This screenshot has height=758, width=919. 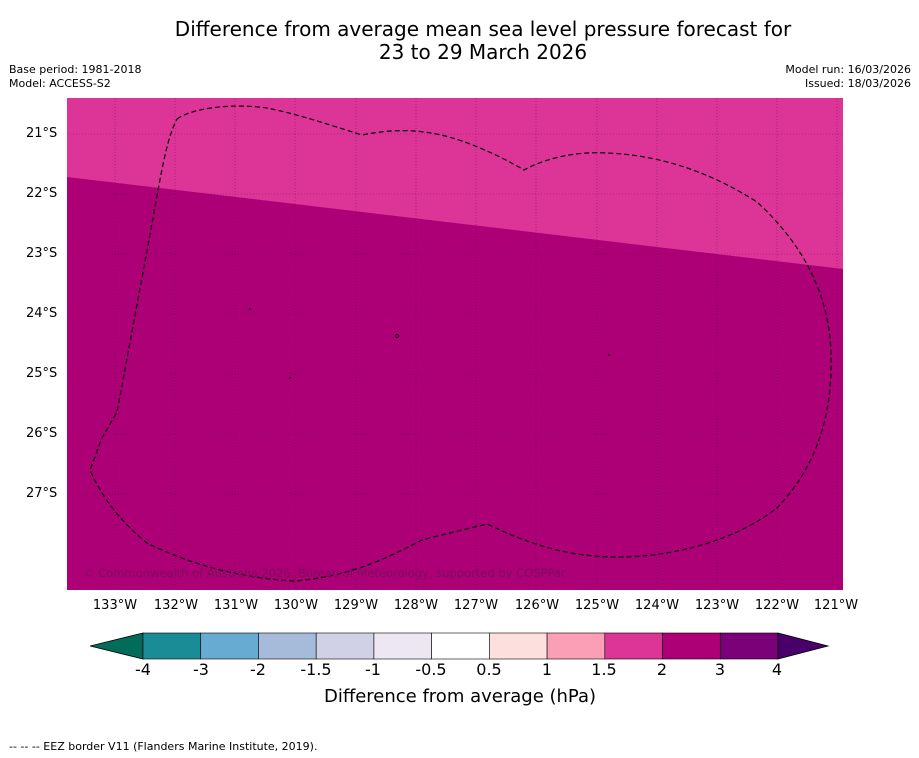 What do you see at coordinates (483, 52) in the screenshot?
I see `title-line-2: 23 to 29 March 2026` at bounding box center [483, 52].